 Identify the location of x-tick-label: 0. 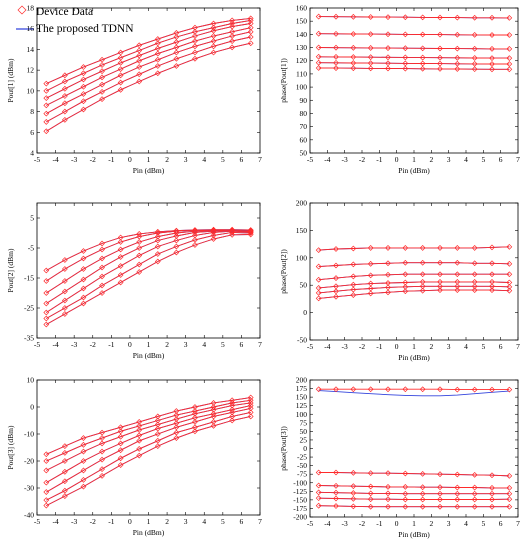
(397, 523).